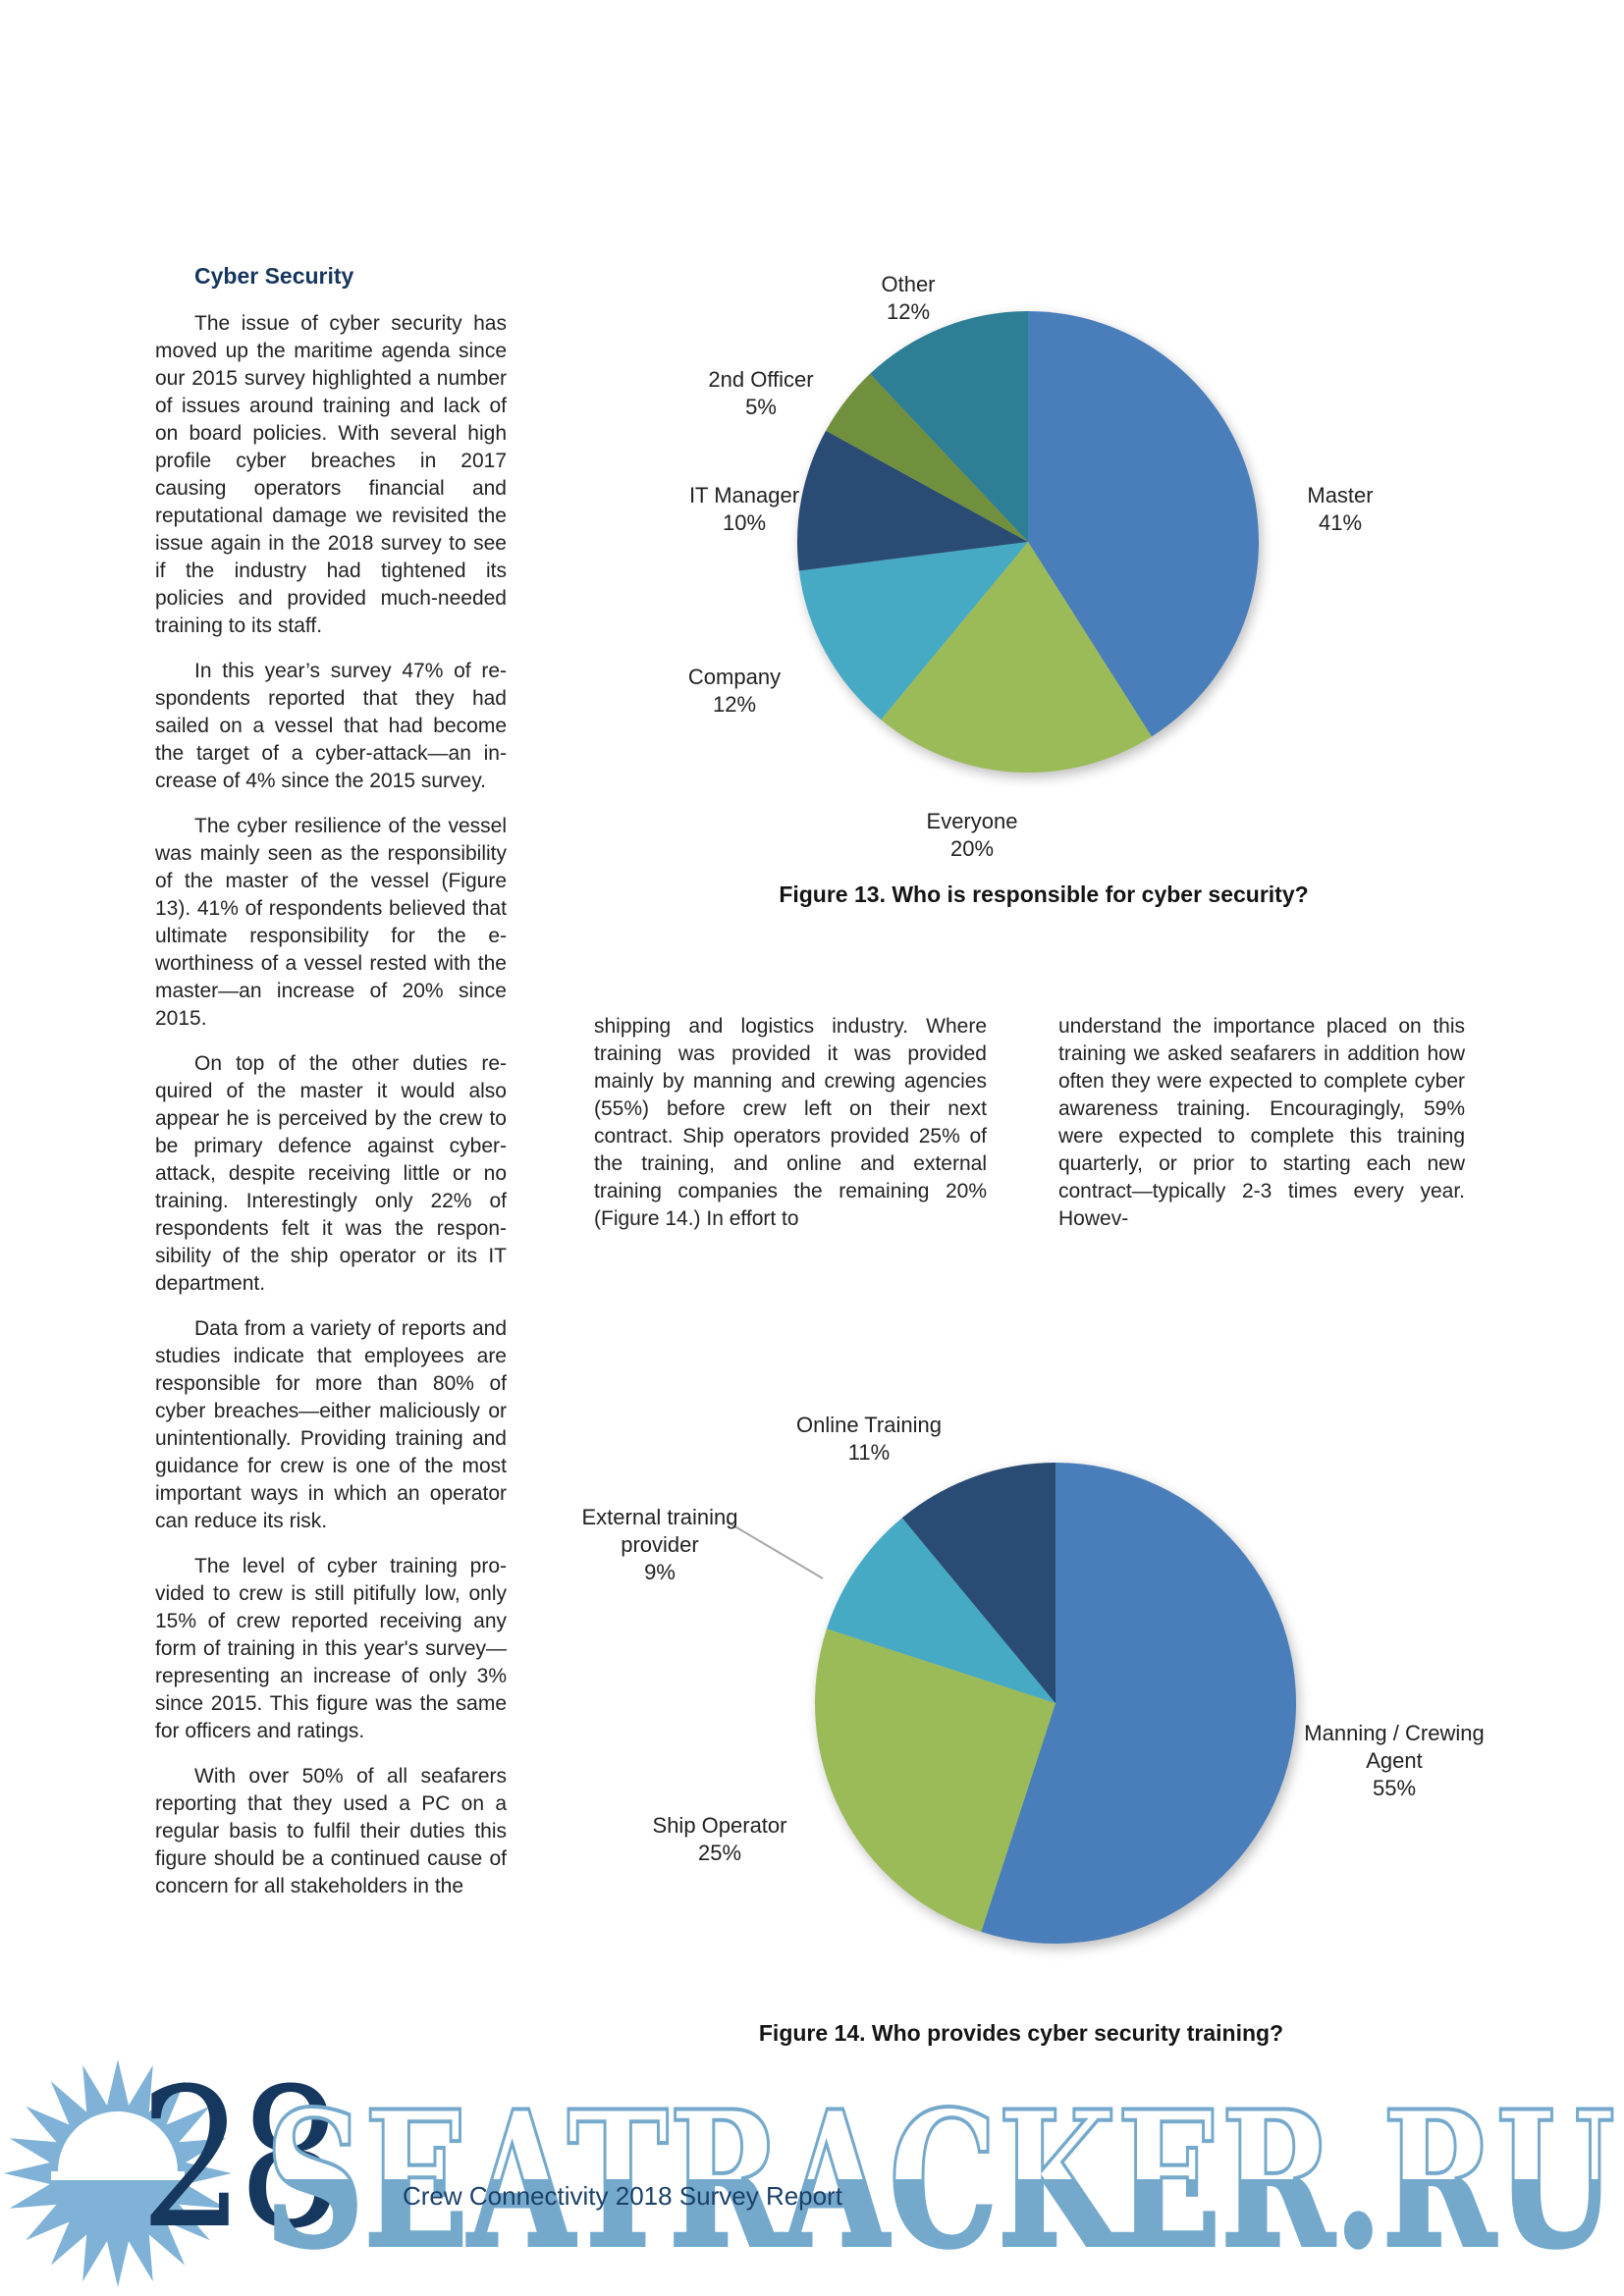  I want to click on pie-label-external-training-provider: External training provider 9%, so click(659, 1545).